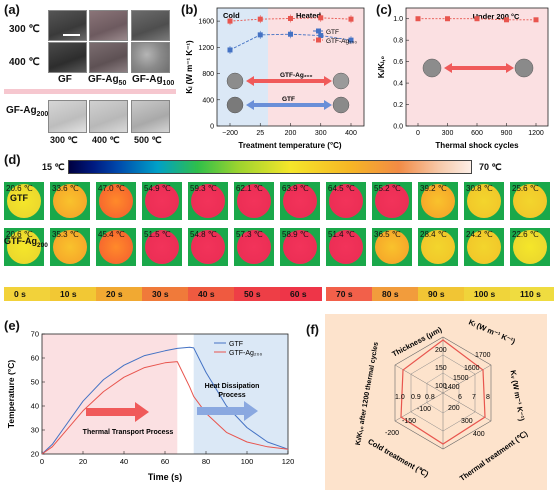  Describe the element at coordinates (116, 247) in the screenshot. I see `thermal-image: 45.4 ℃` at that location.